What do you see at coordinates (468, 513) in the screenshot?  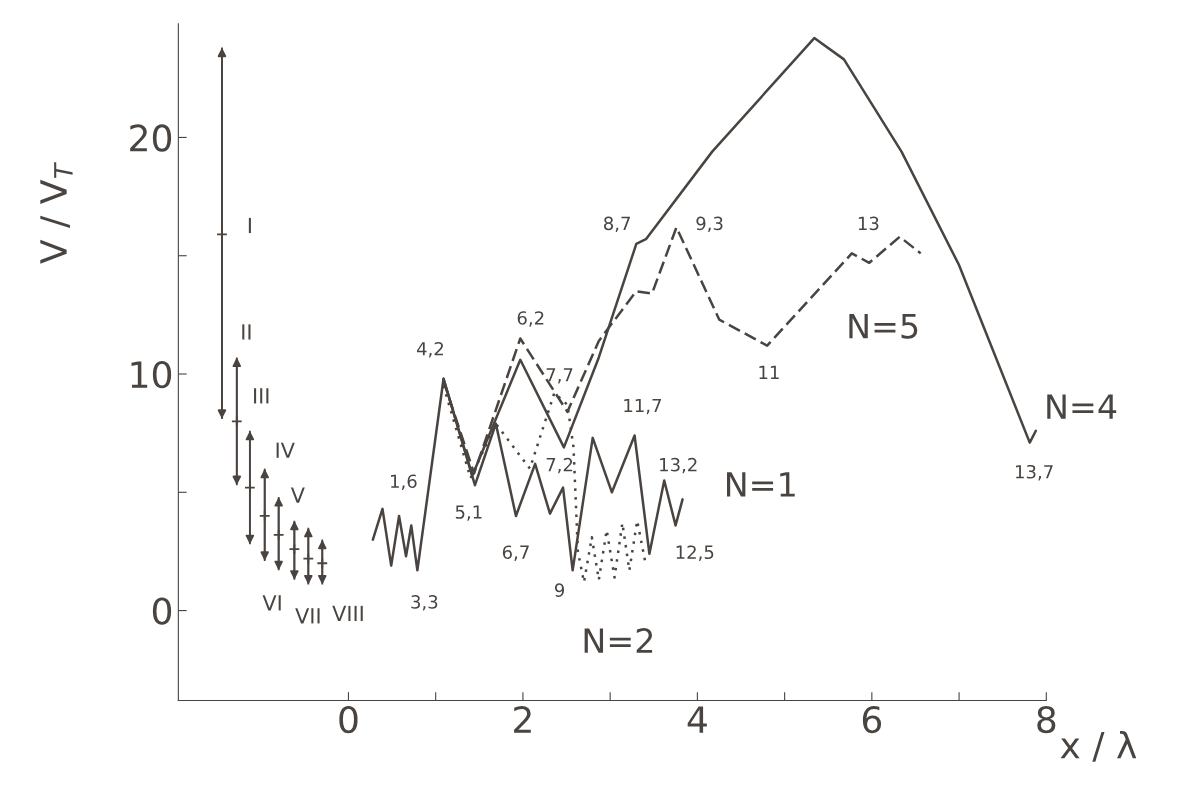 I see `annotation: 5,1` at bounding box center [468, 513].